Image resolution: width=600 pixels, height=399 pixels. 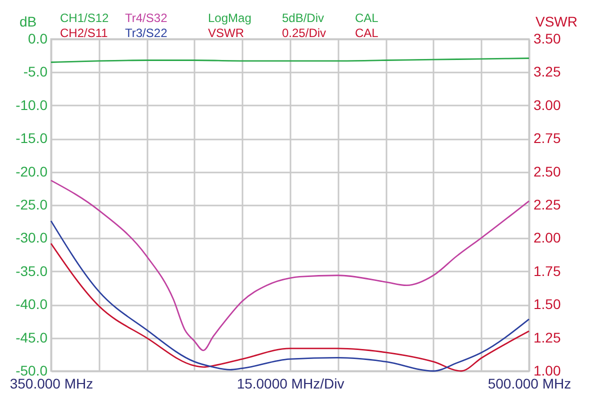 What do you see at coordinates (366, 18) in the screenshot?
I see `text: CAL` at bounding box center [366, 18].